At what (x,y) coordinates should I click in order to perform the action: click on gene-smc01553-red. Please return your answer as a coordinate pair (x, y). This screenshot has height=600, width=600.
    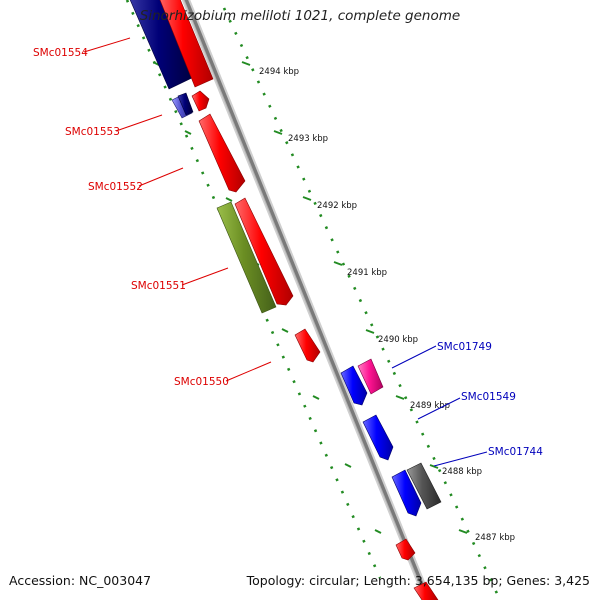
    Looking at the image, I should click on (200, 101).